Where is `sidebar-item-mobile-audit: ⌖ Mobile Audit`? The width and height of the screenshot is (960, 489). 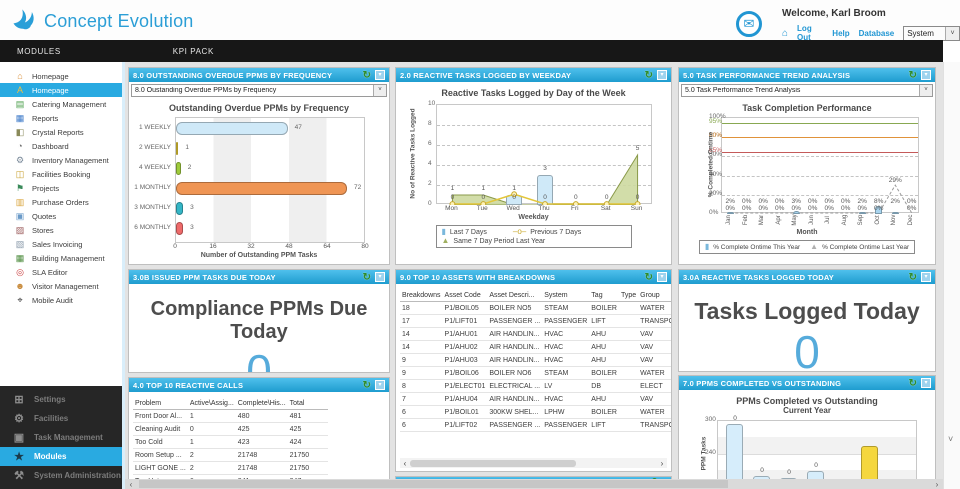
sidebar-item-mobile-audit: ⌖ Mobile Audit is located at coordinates (61, 300).